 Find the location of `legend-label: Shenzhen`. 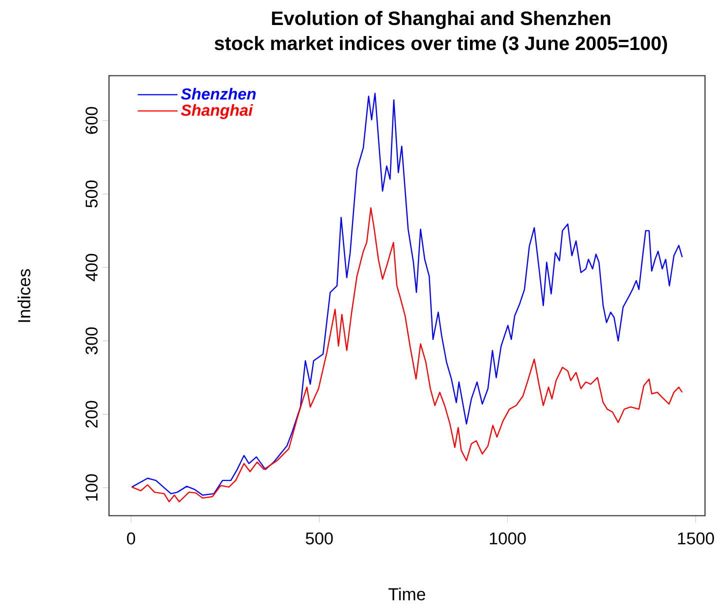

legend-label: Shenzhen is located at coordinates (218, 94).